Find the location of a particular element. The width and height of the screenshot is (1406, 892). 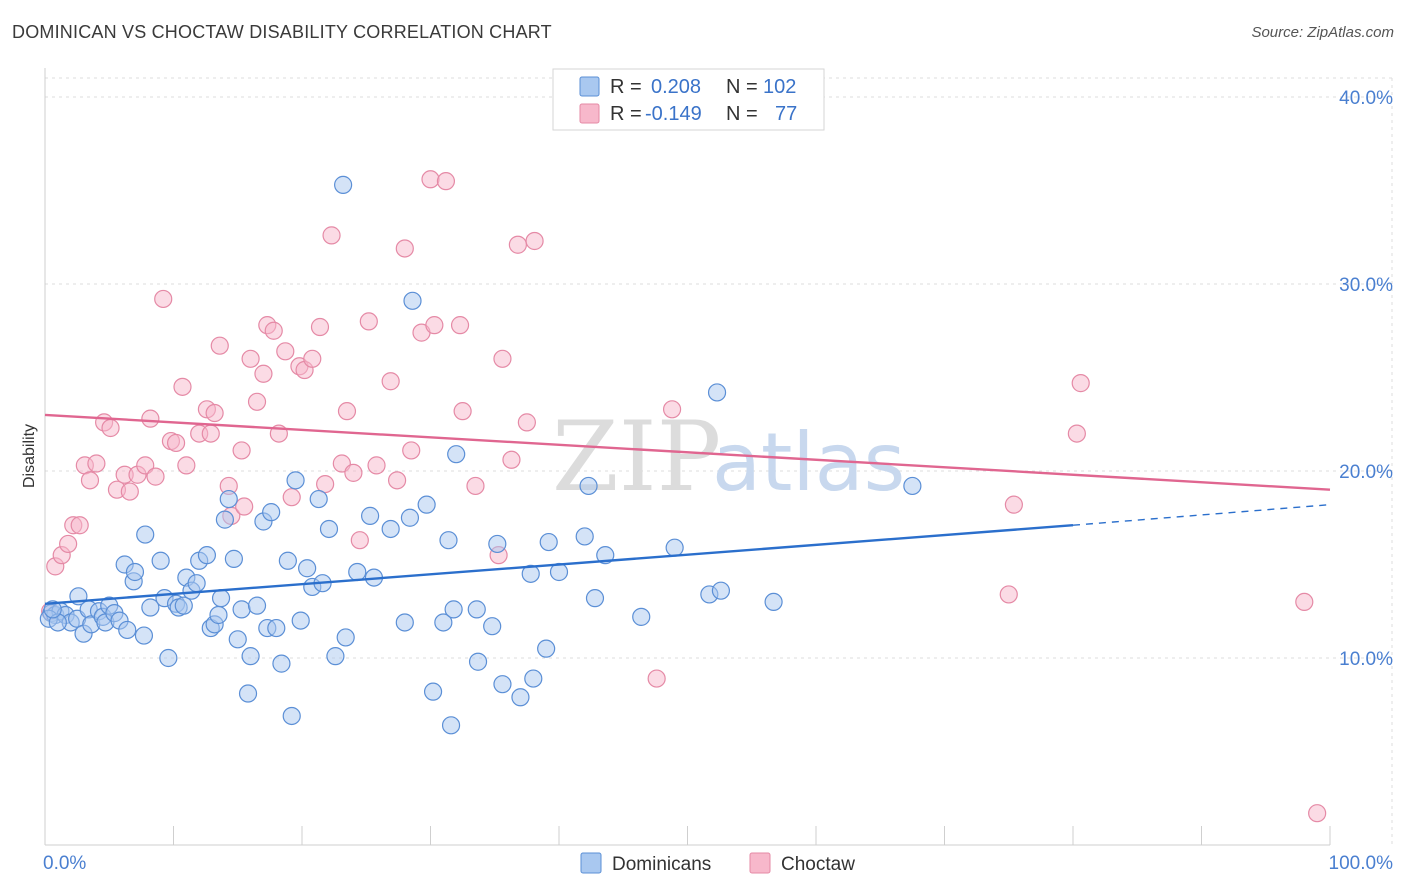

x-tick-labels: 0.0% 100.0% is located at coordinates (718, 863).